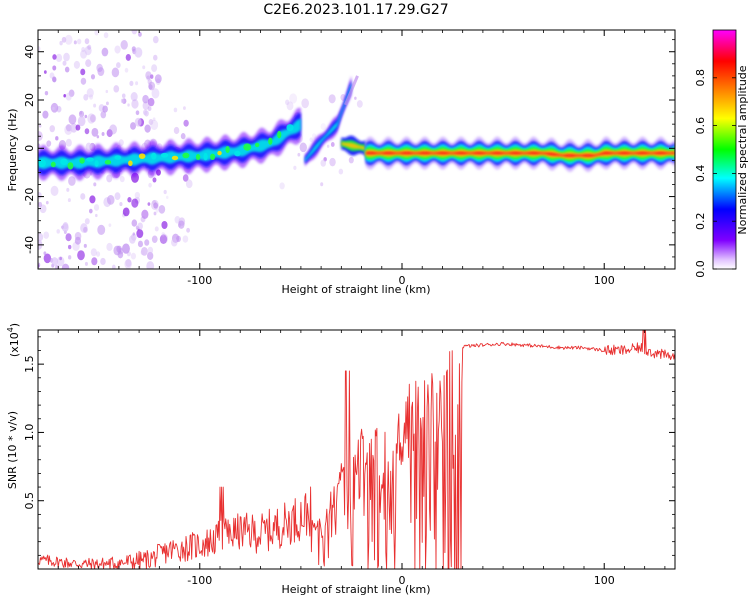  I want to click on colorbar-gradient, so click(724, 149).